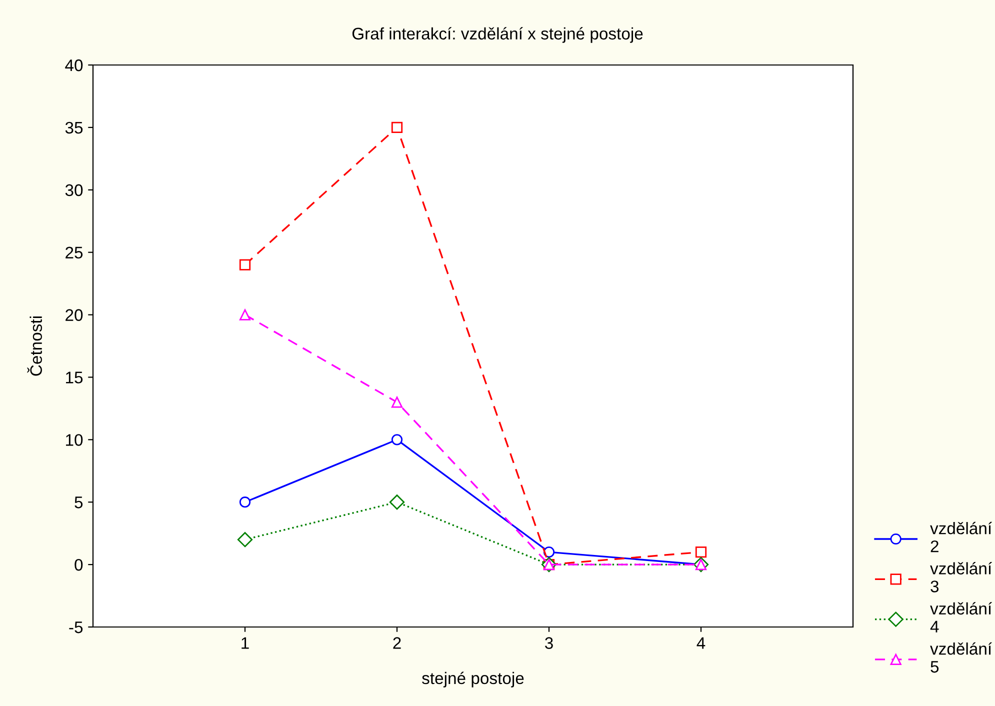 The image size is (995, 706). What do you see at coordinates (78, 564) in the screenshot?
I see `y-tick-label: 0` at bounding box center [78, 564].